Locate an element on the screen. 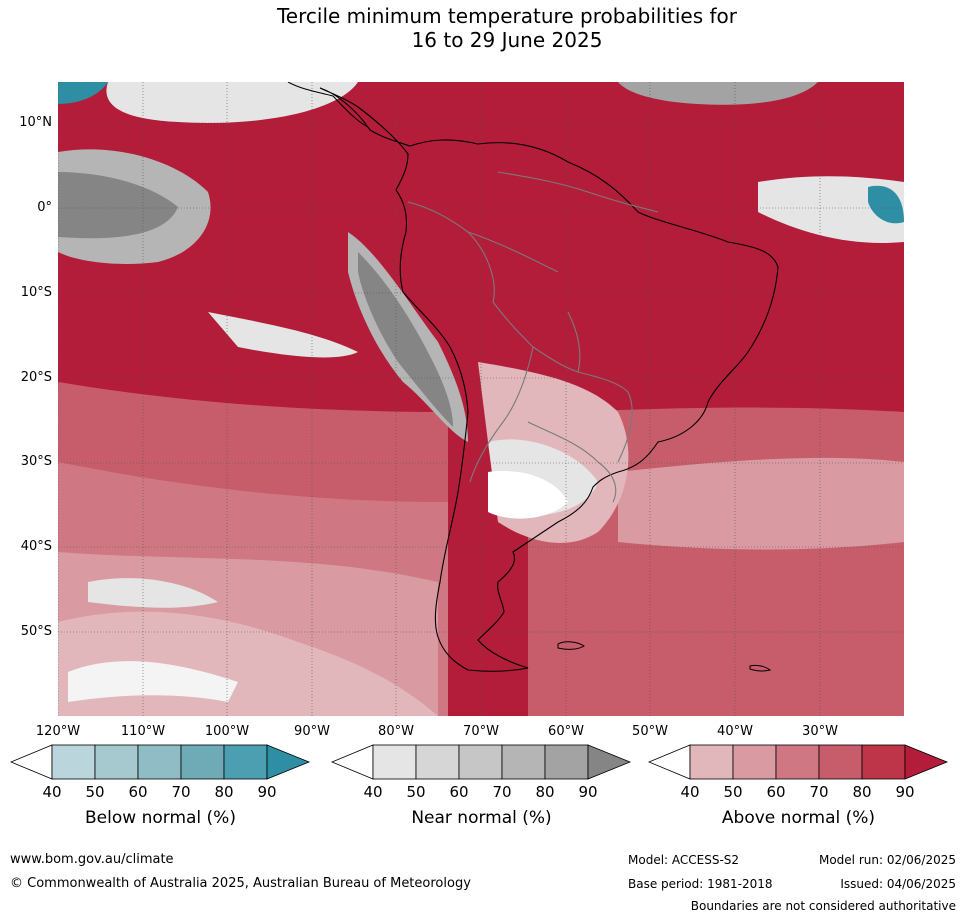  above-normal-colorbar-tick: 40 is located at coordinates (690, 792).